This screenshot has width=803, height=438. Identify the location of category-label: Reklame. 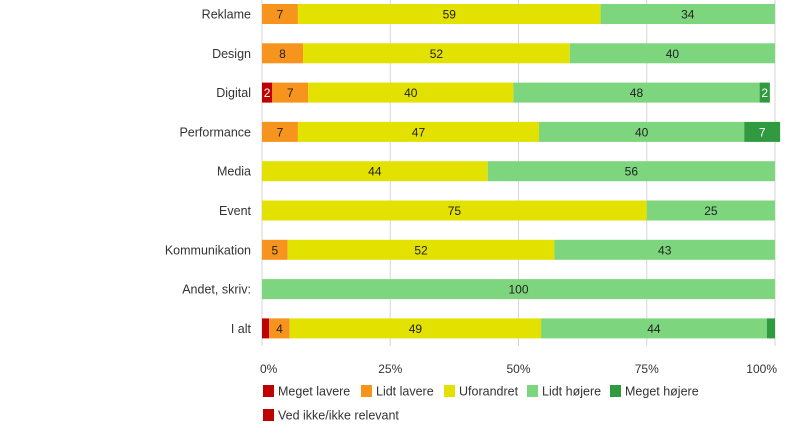
(226, 15).